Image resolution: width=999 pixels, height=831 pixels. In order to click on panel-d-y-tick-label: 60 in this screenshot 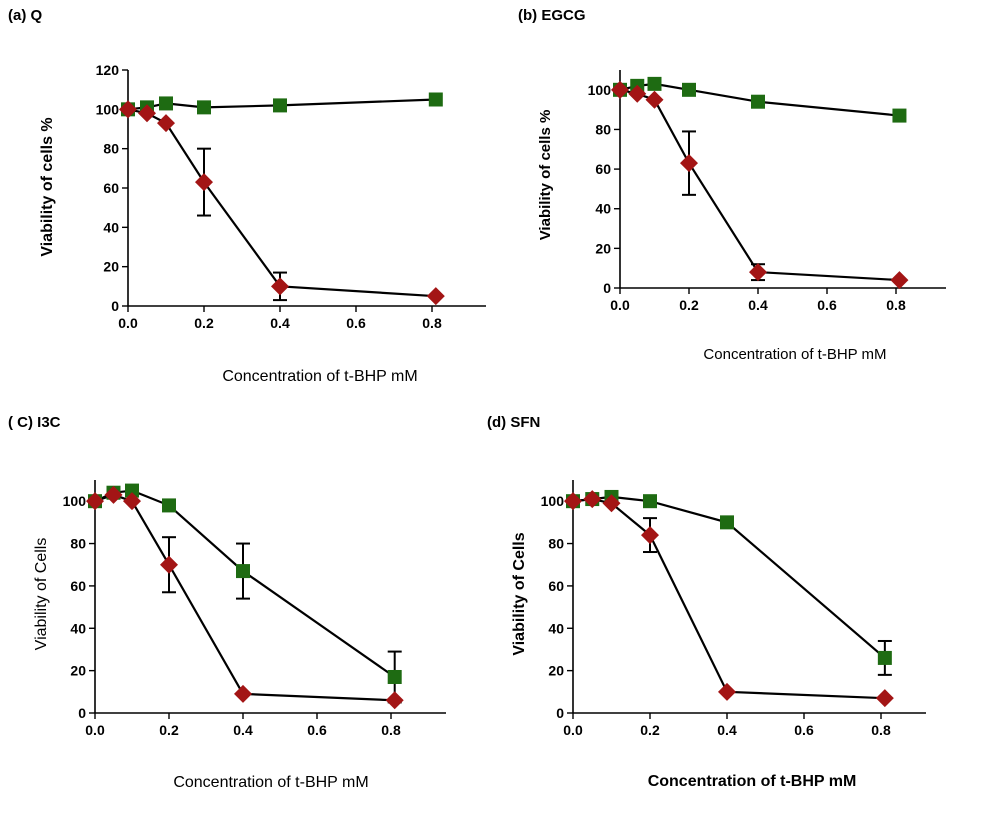, I will do `click(556, 586)`.